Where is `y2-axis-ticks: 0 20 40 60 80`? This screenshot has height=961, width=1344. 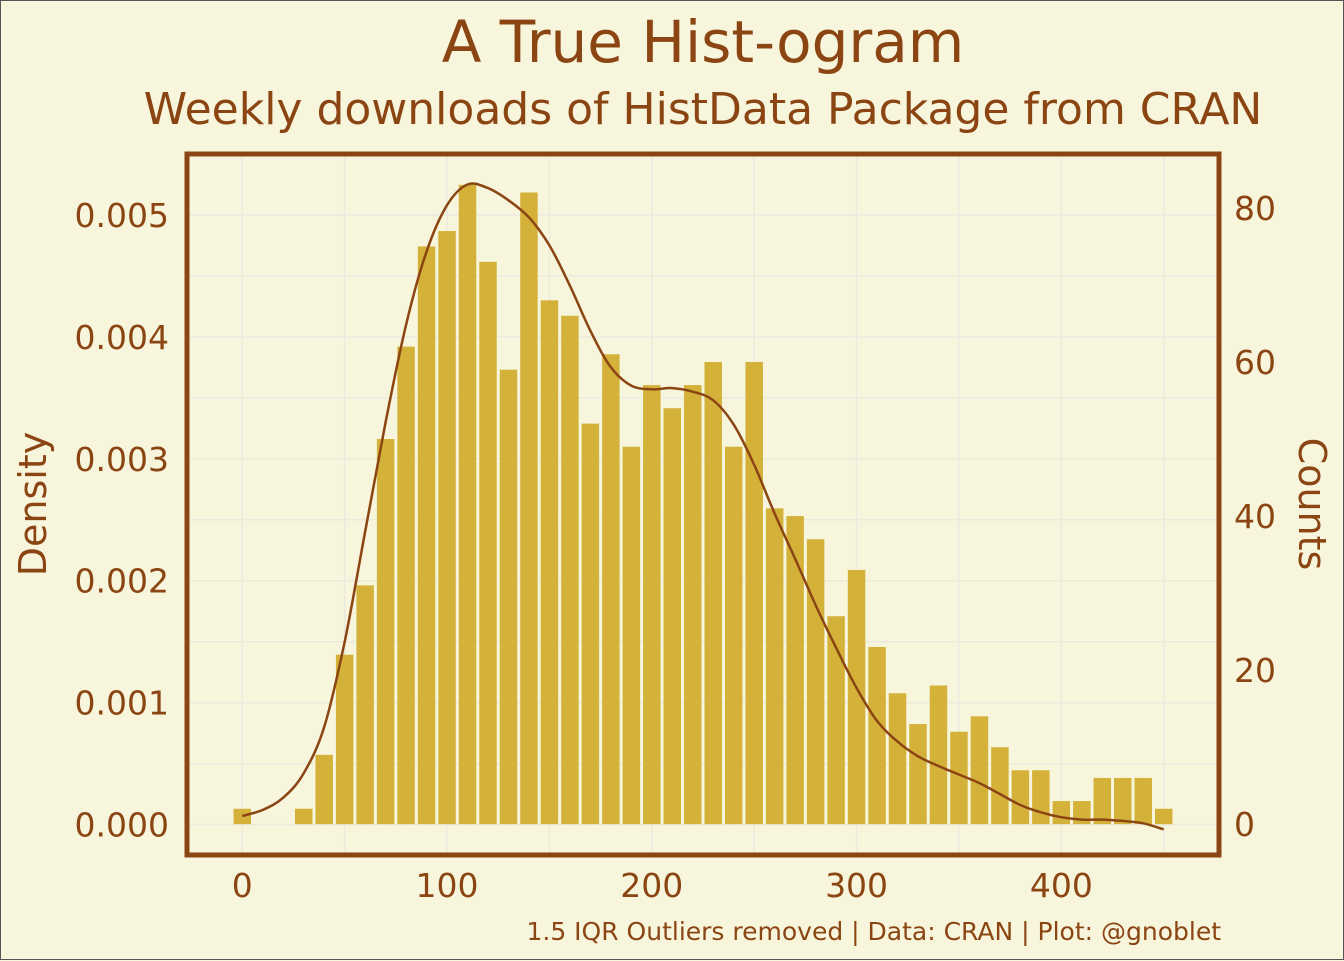
y2-axis-ticks: 0 20 40 60 80 is located at coordinates (1255, 516).